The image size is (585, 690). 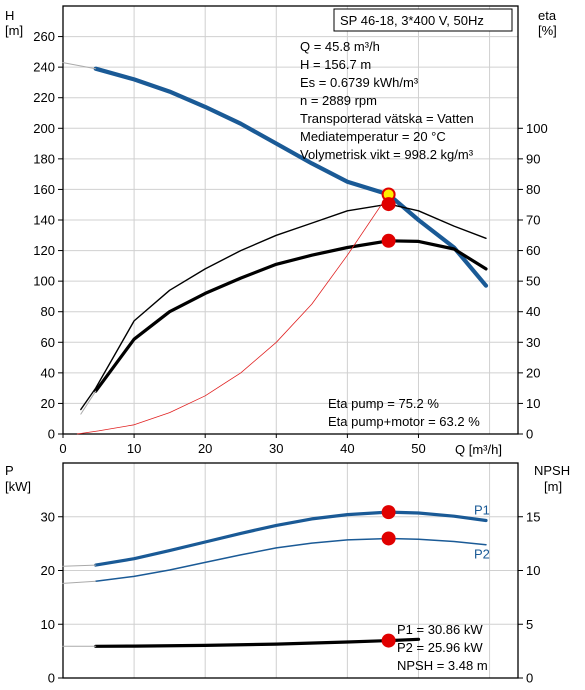 I want to click on bottom-left-tick-label: 30, so click(x=48, y=516).